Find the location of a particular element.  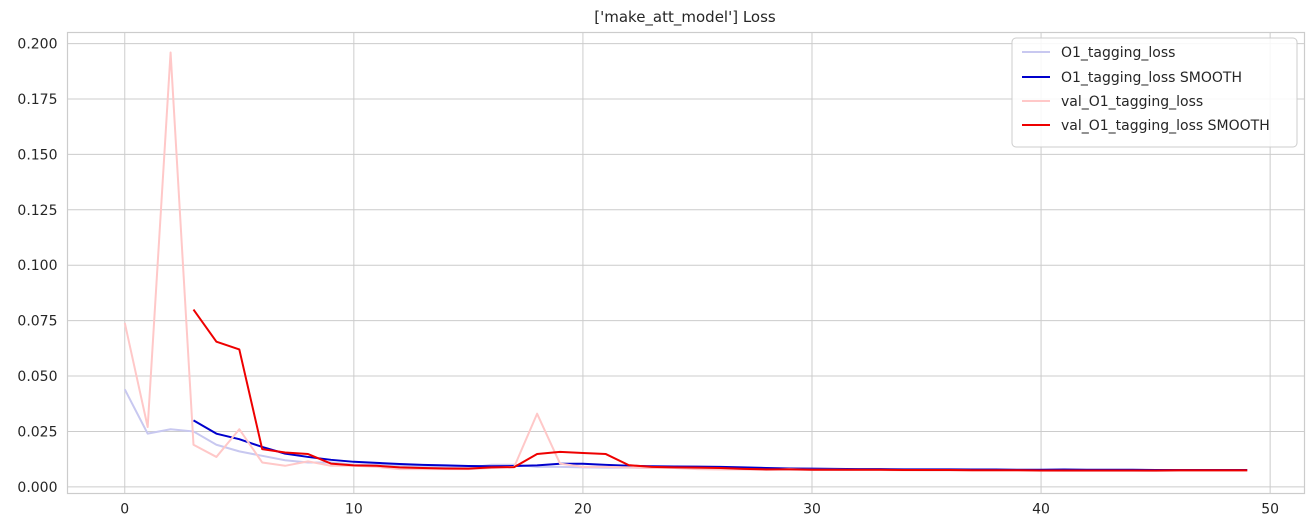

y-tick-label: 0.175 is located at coordinates (37, 100).